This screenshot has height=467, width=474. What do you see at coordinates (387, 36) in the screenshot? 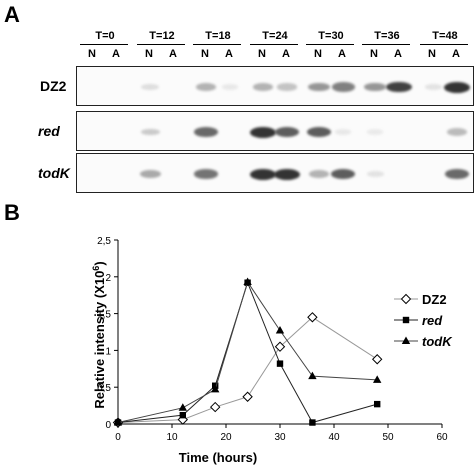
I see `timepoint-label: T=36` at bounding box center [387, 36].